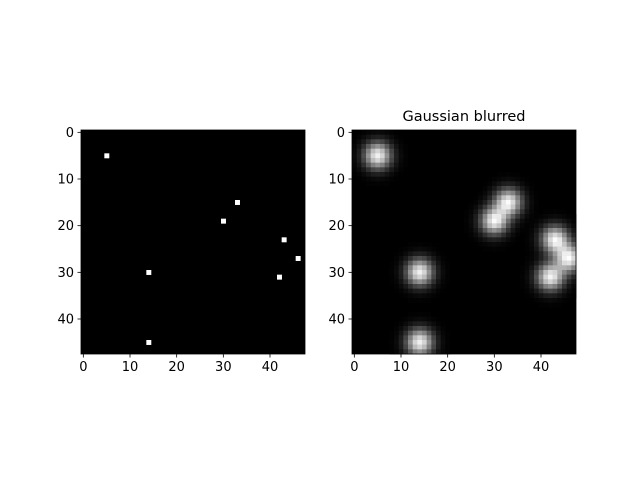  What do you see at coordinates (270, 367) in the screenshot?
I see `x-tick-label: 40` at bounding box center [270, 367].